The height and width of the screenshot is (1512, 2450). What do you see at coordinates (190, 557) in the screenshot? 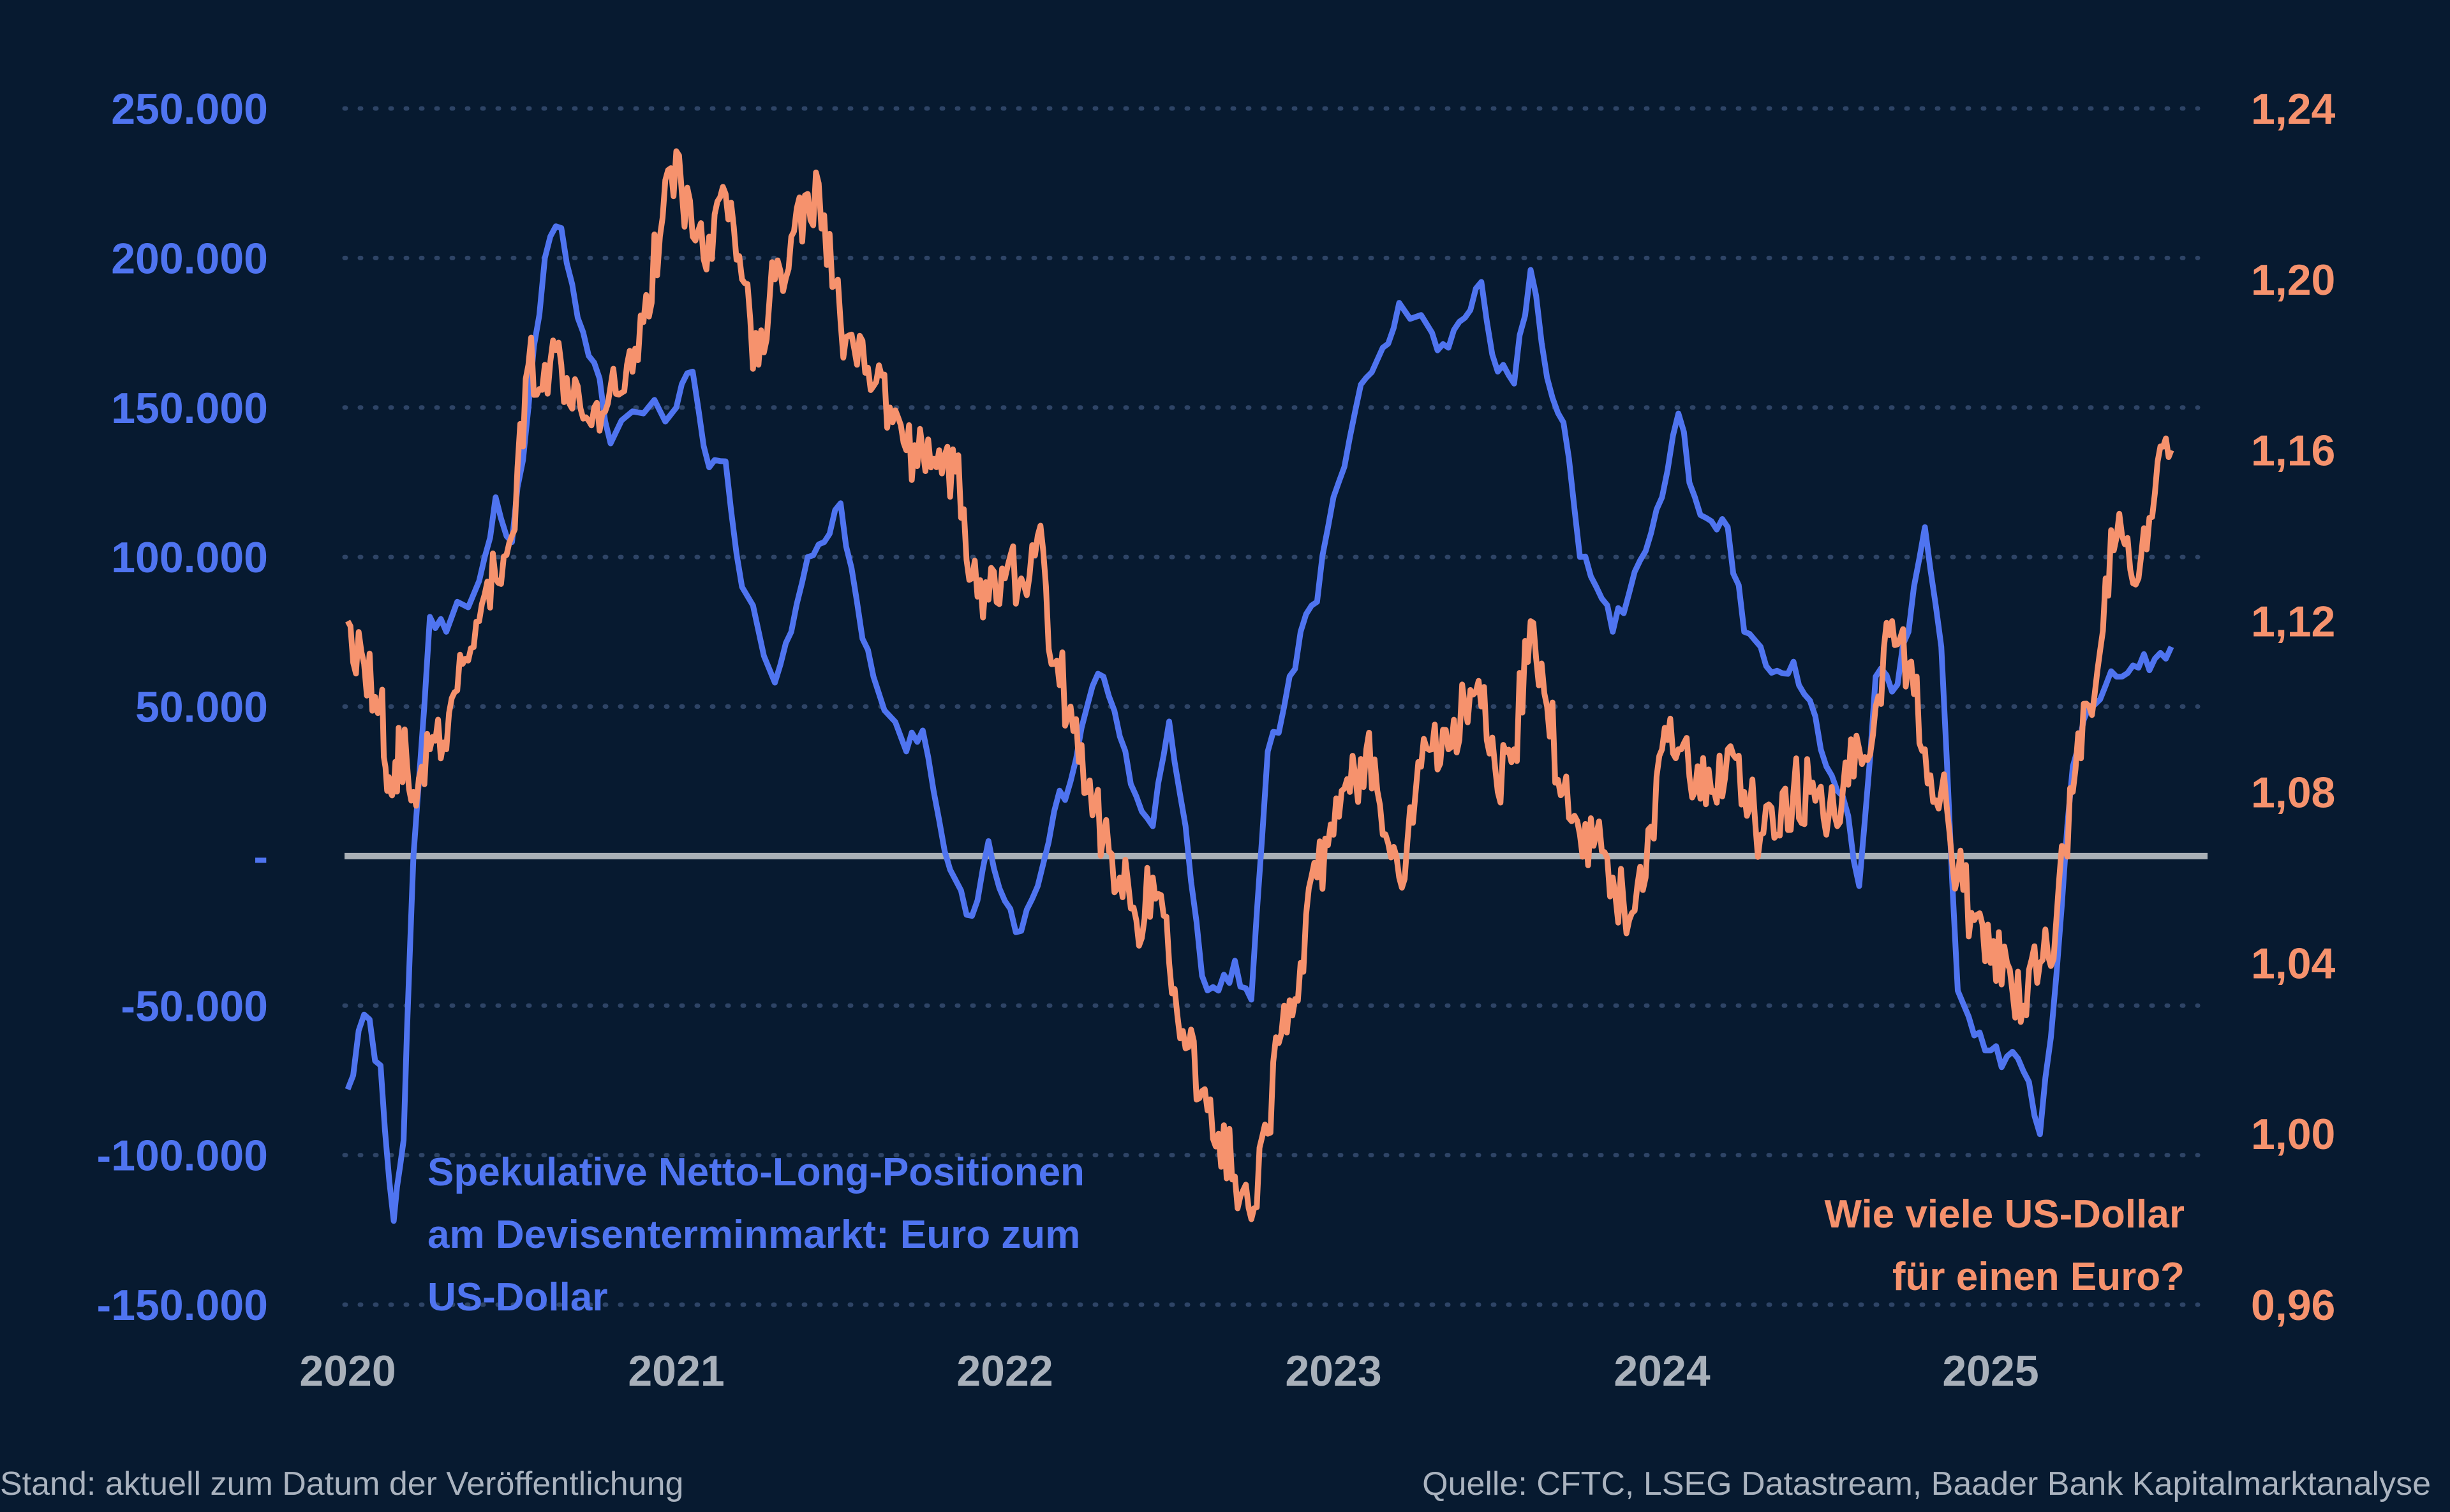
I see `left-tick-label: 100.000` at bounding box center [190, 557].